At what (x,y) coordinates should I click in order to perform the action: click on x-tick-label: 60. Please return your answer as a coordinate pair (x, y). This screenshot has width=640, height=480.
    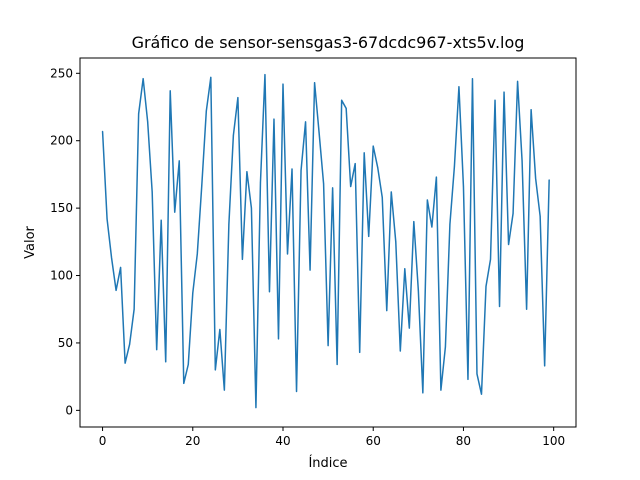
    Looking at the image, I should click on (373, 441).